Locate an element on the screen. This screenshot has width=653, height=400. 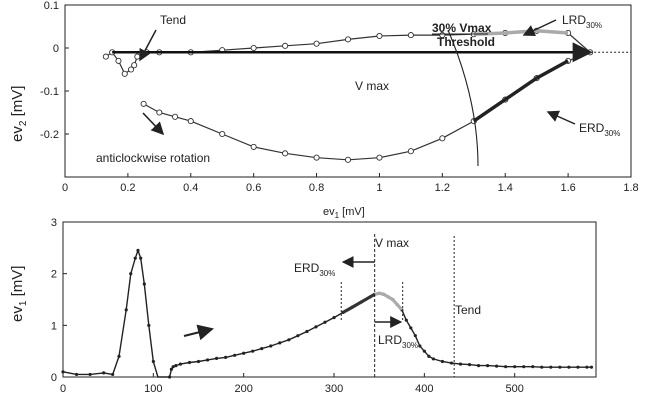
top-ylabel: ev2 [mV] is located at coordinates (19, 114).